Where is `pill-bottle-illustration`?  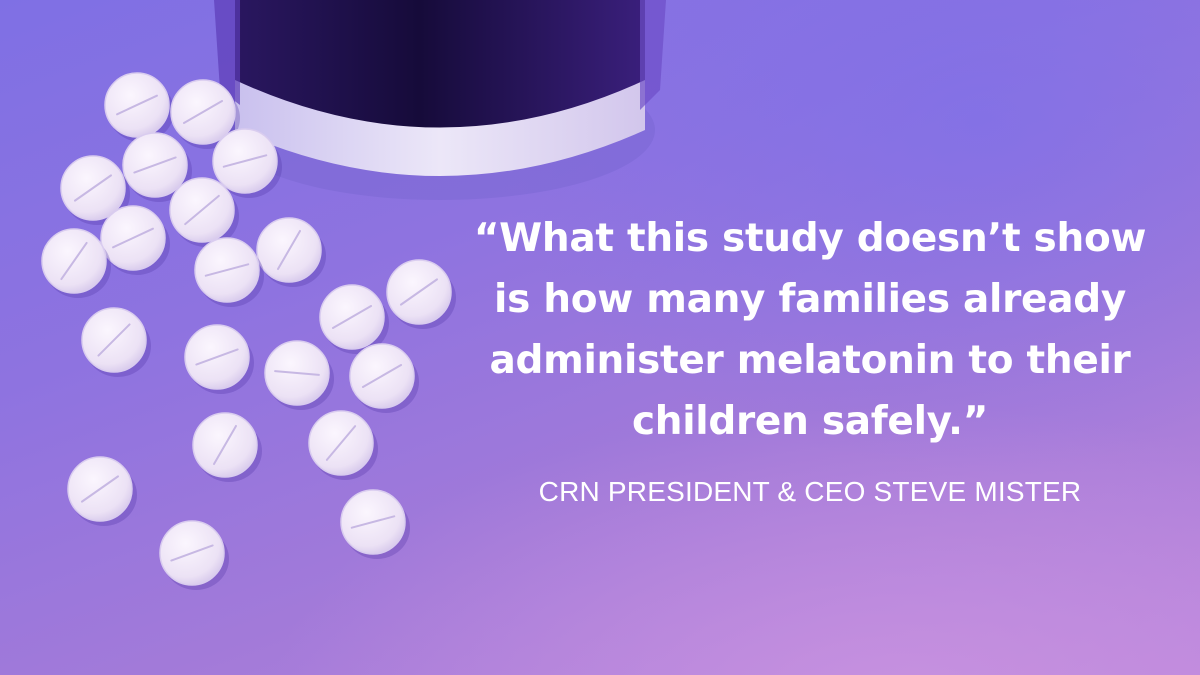 pill-bottle-illustration is located at coordinates (440, 100).